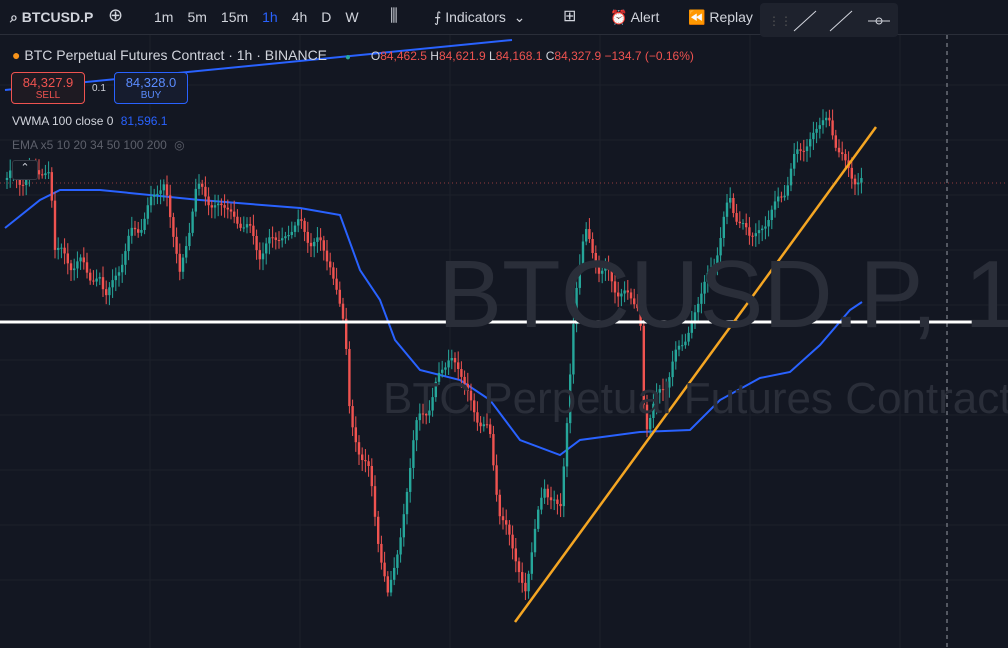  I want to click on indicators-button: ⨍ Indicators ⌄, so click(480, 17).